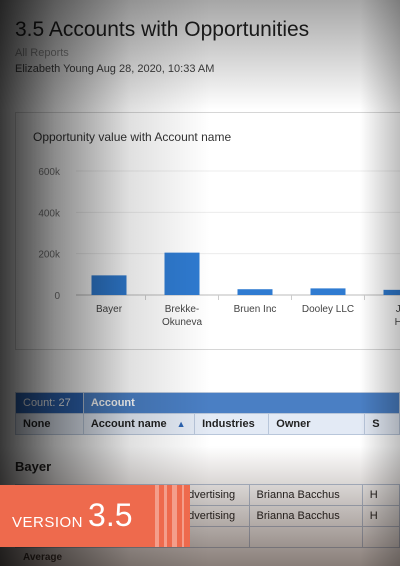 This screenshot has height=566, width=400. What do you see at coordinates (172, 516) in the screenshot?
I see `banner-stripes` at bounding box center [172, 516].